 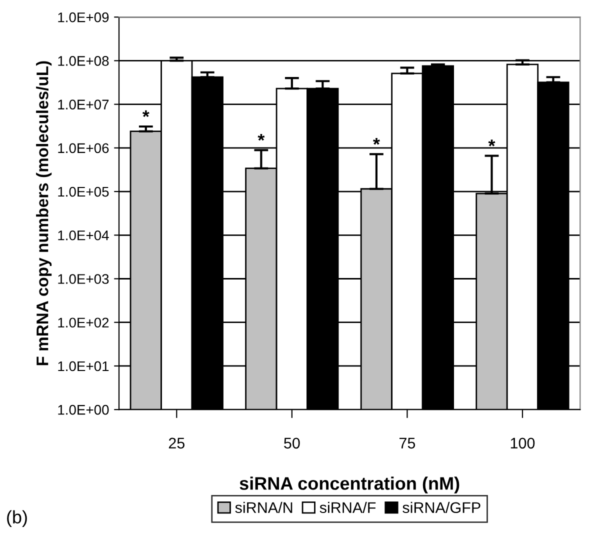 What do you see at coordinates (407, 443) in the screenshot?
I see `x-tick-label: 75` at bounding box center [407, 443].